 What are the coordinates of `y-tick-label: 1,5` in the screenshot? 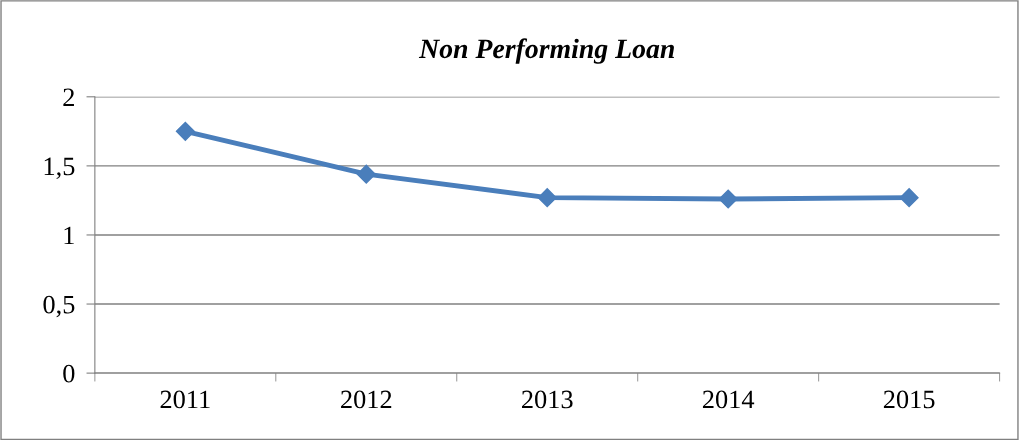 It's located at (59, 168).